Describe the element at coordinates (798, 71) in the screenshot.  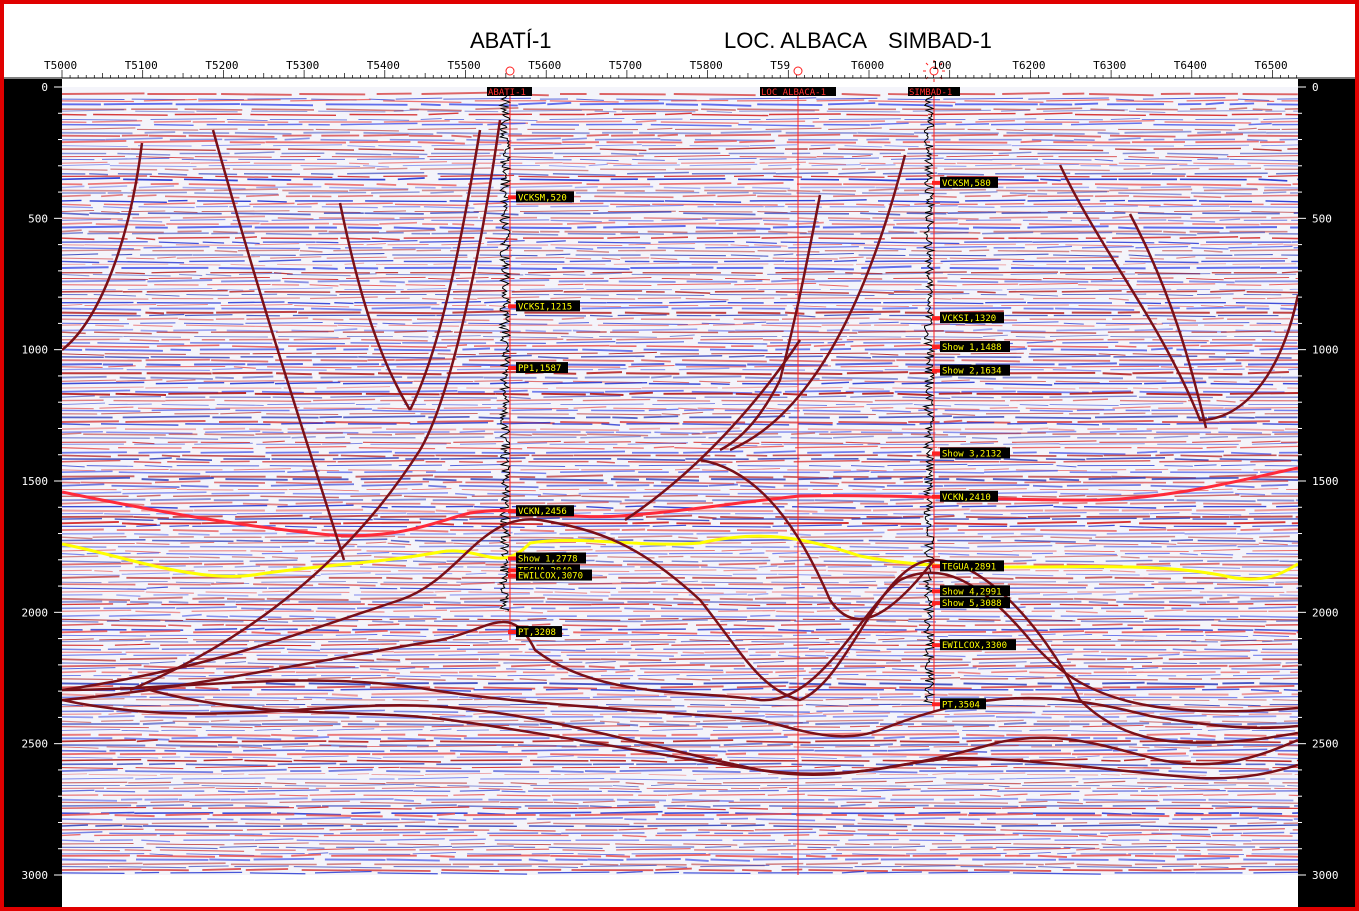
I see `well-symbol-albaca-icon` at that location.